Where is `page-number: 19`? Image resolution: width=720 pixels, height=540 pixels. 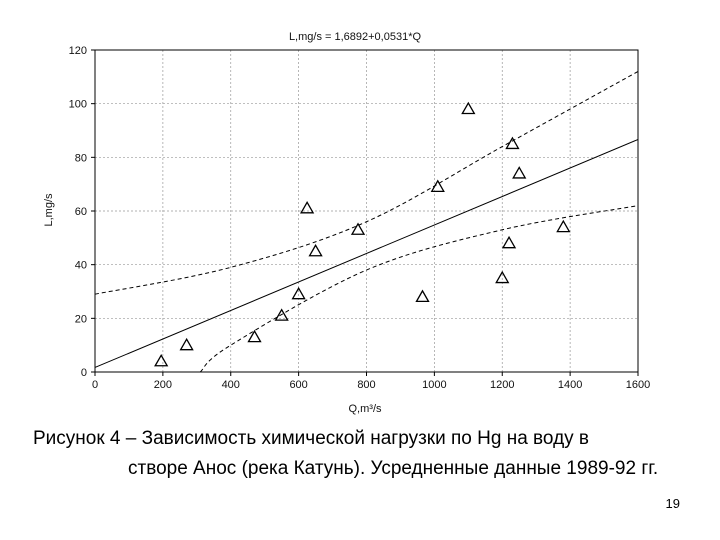 page-number: 19 is located at coordinates (672, 503).